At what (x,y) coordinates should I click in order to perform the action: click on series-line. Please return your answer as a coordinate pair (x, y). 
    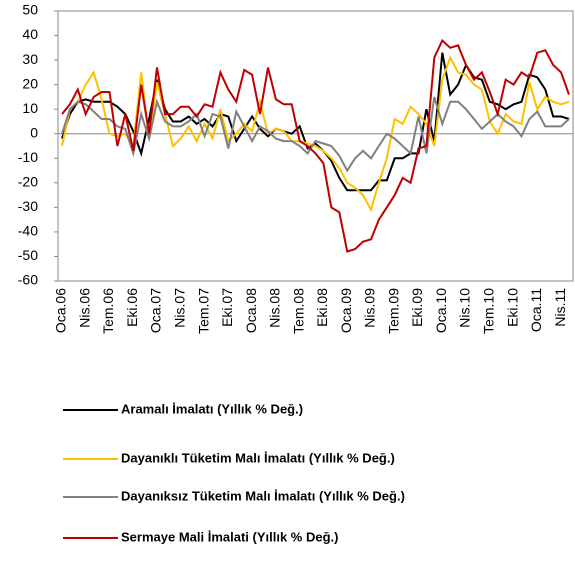
    Looking at the image, I should click on (315, 134).